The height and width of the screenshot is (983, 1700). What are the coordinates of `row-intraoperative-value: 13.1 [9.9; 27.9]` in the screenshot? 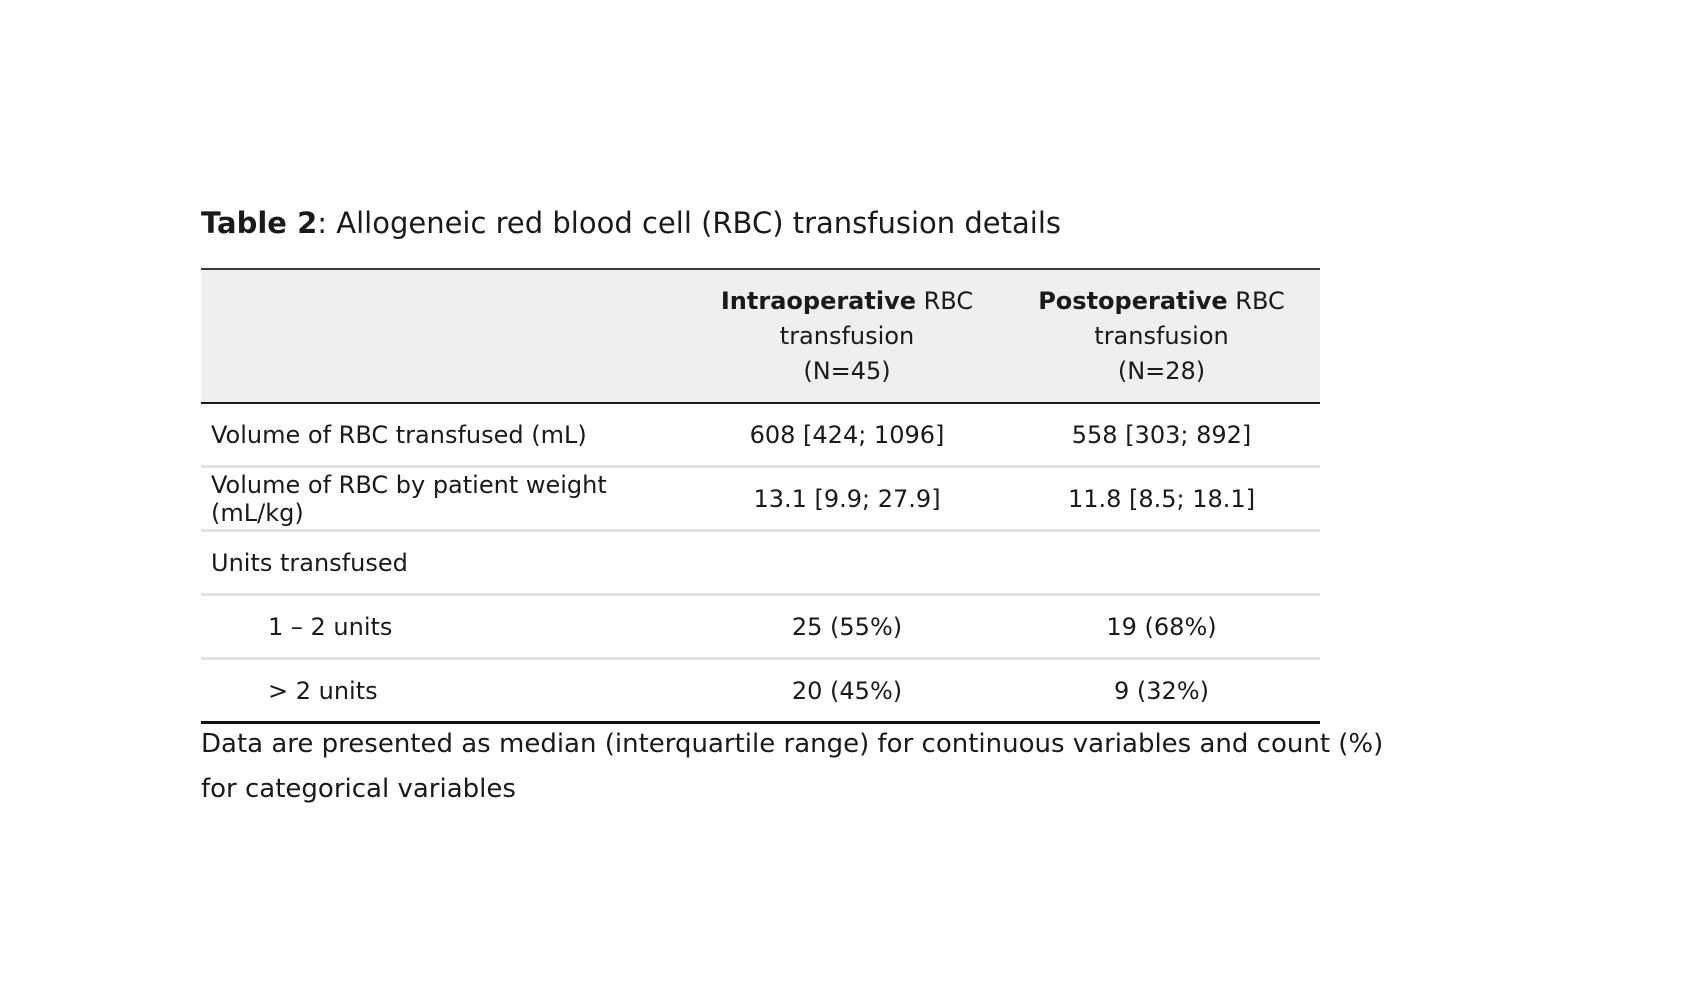 It's located at (847, 499).